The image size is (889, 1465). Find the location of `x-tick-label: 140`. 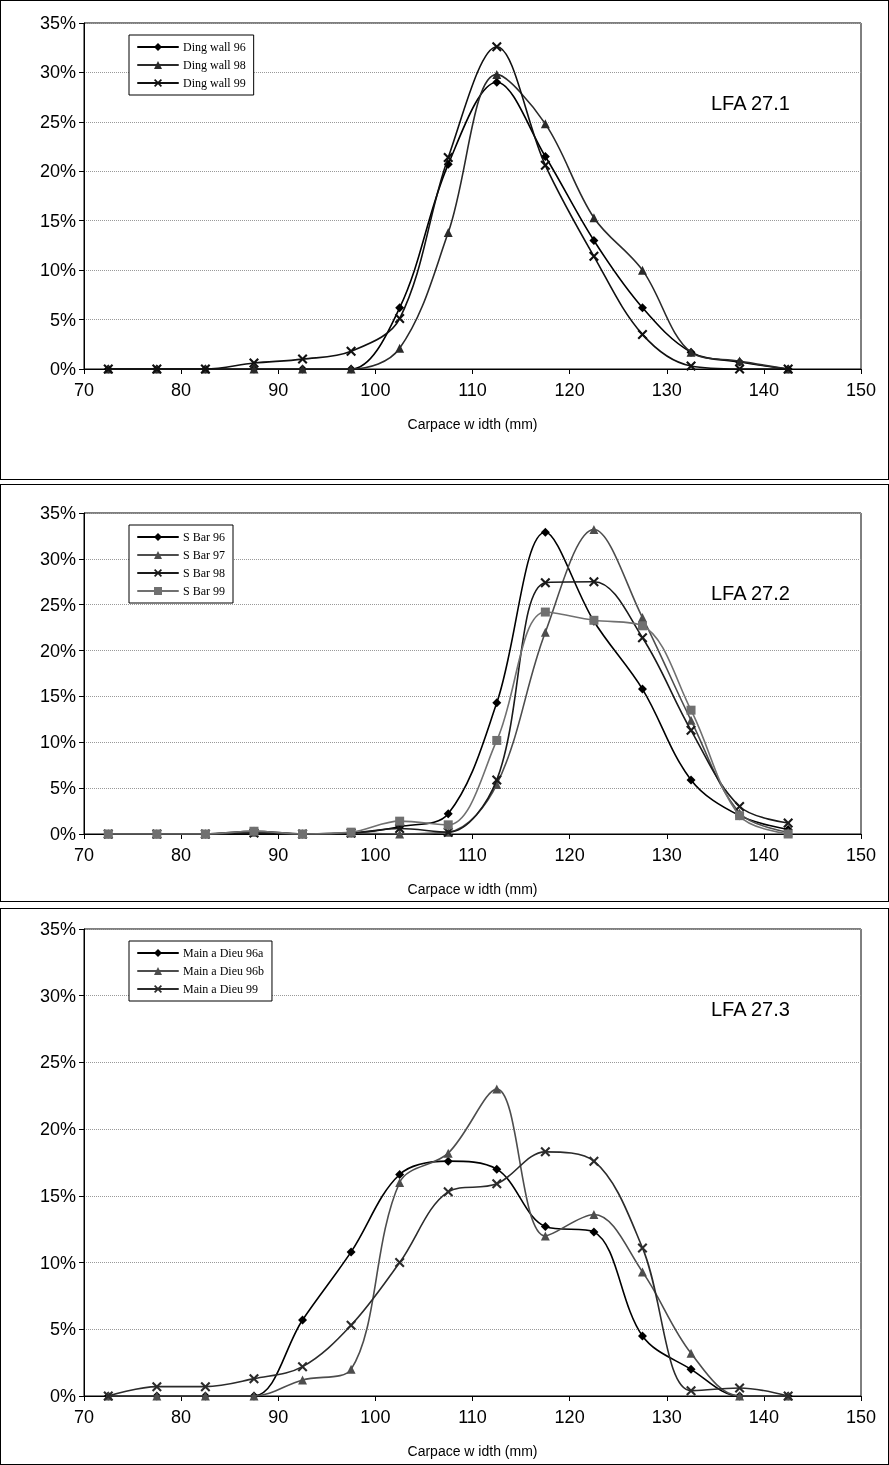

x-tick-label: 140 is located at coordinates (763, 1417).